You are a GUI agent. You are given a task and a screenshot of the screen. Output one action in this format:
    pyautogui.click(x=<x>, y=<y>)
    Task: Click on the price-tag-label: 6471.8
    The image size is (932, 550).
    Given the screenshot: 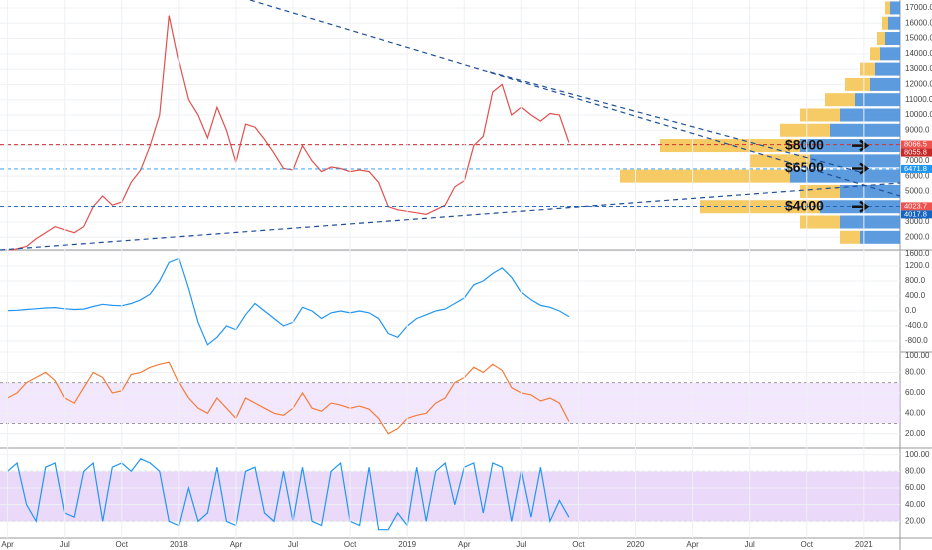 What is the action you would take?
    pyautogui.click(x=915, y=168)
    